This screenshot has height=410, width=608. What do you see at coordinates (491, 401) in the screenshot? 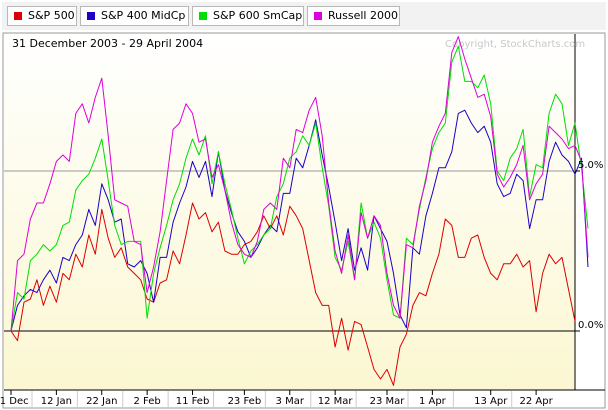
I see `x-tick-label: 13 Apr` at bounding box center [491, 401].